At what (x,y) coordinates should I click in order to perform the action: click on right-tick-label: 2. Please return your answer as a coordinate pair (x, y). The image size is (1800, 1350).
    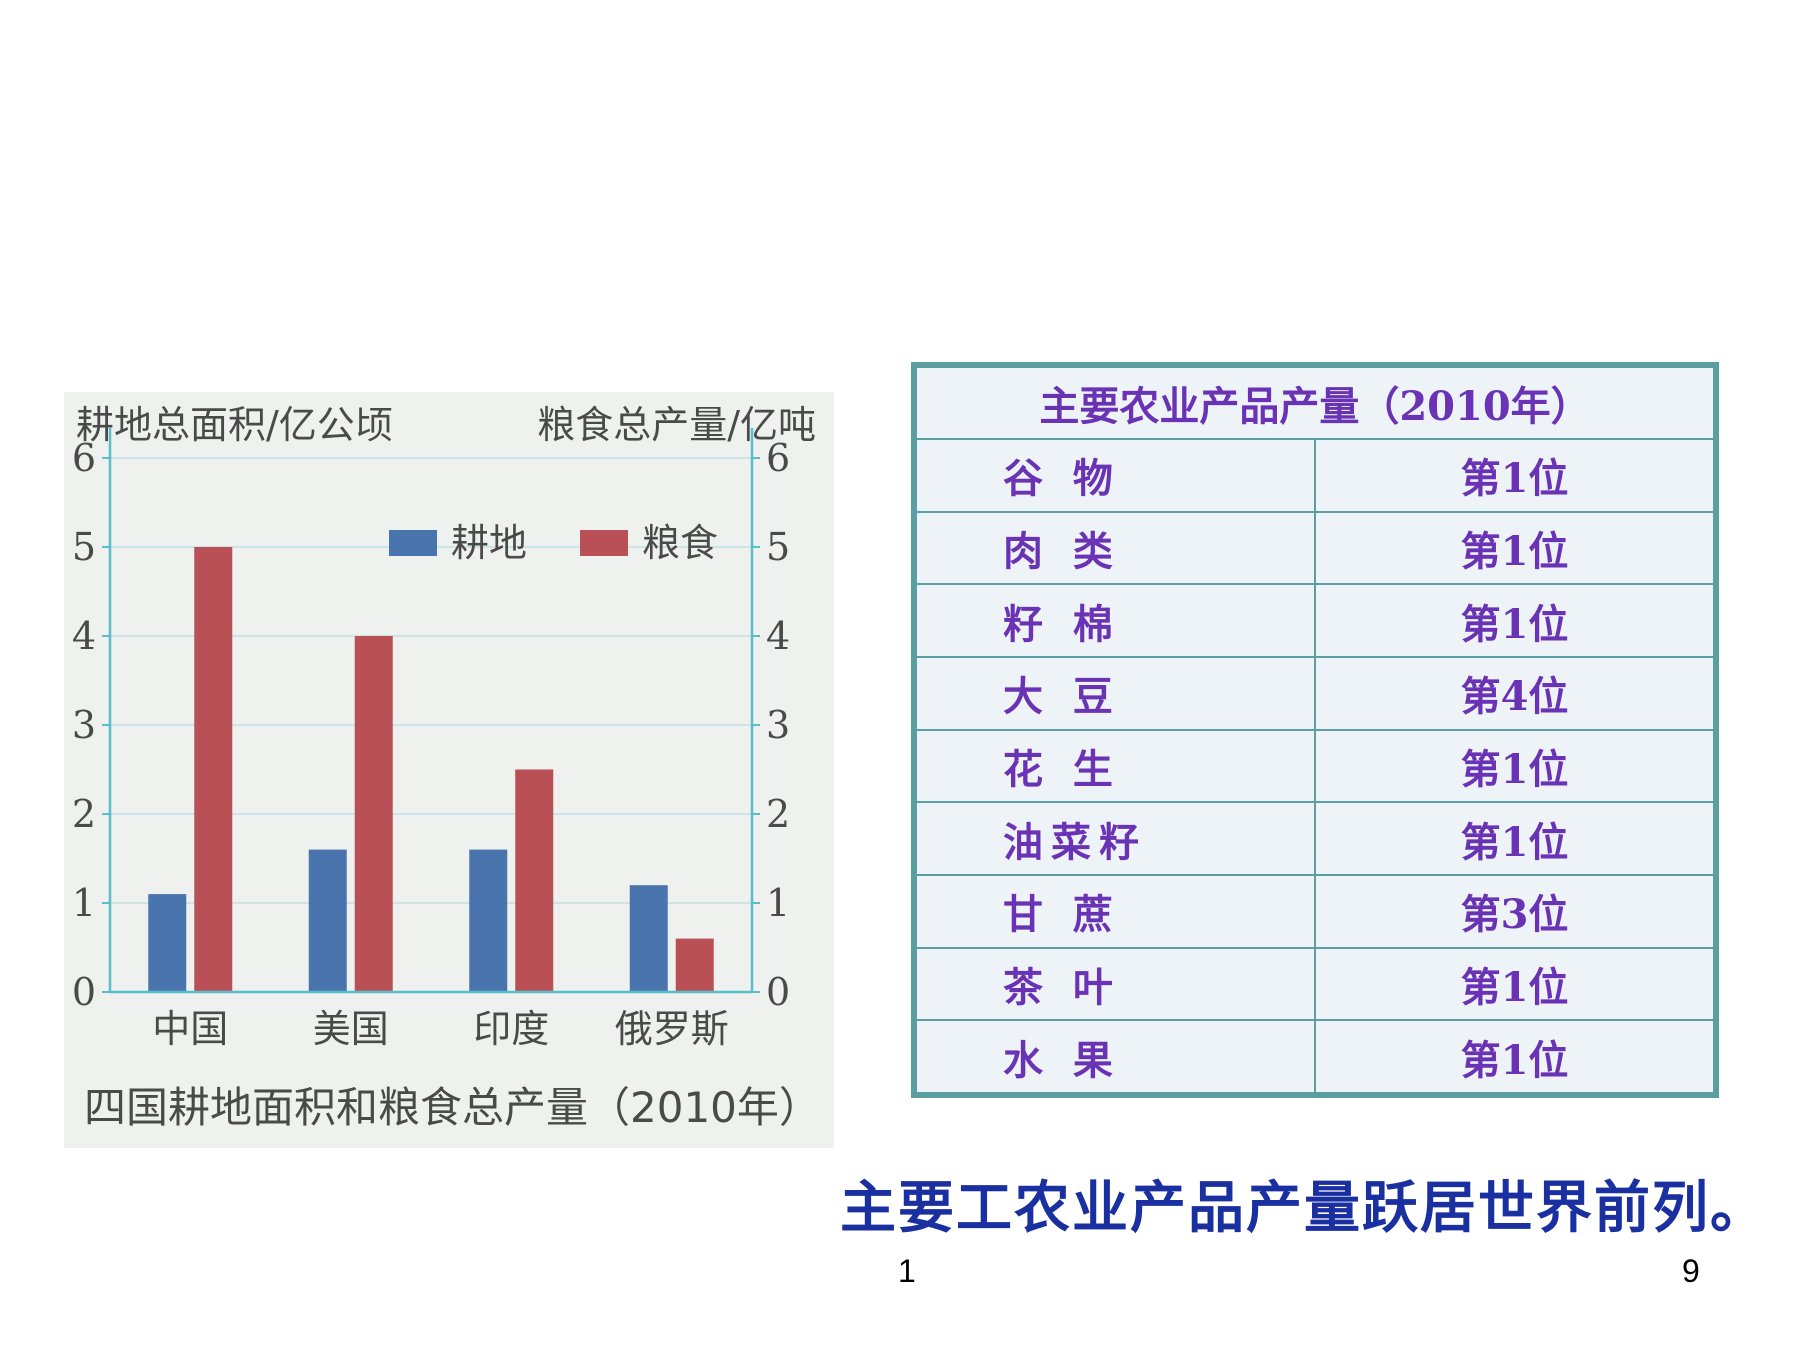
    Looking at the image, I should click on (778, 814).